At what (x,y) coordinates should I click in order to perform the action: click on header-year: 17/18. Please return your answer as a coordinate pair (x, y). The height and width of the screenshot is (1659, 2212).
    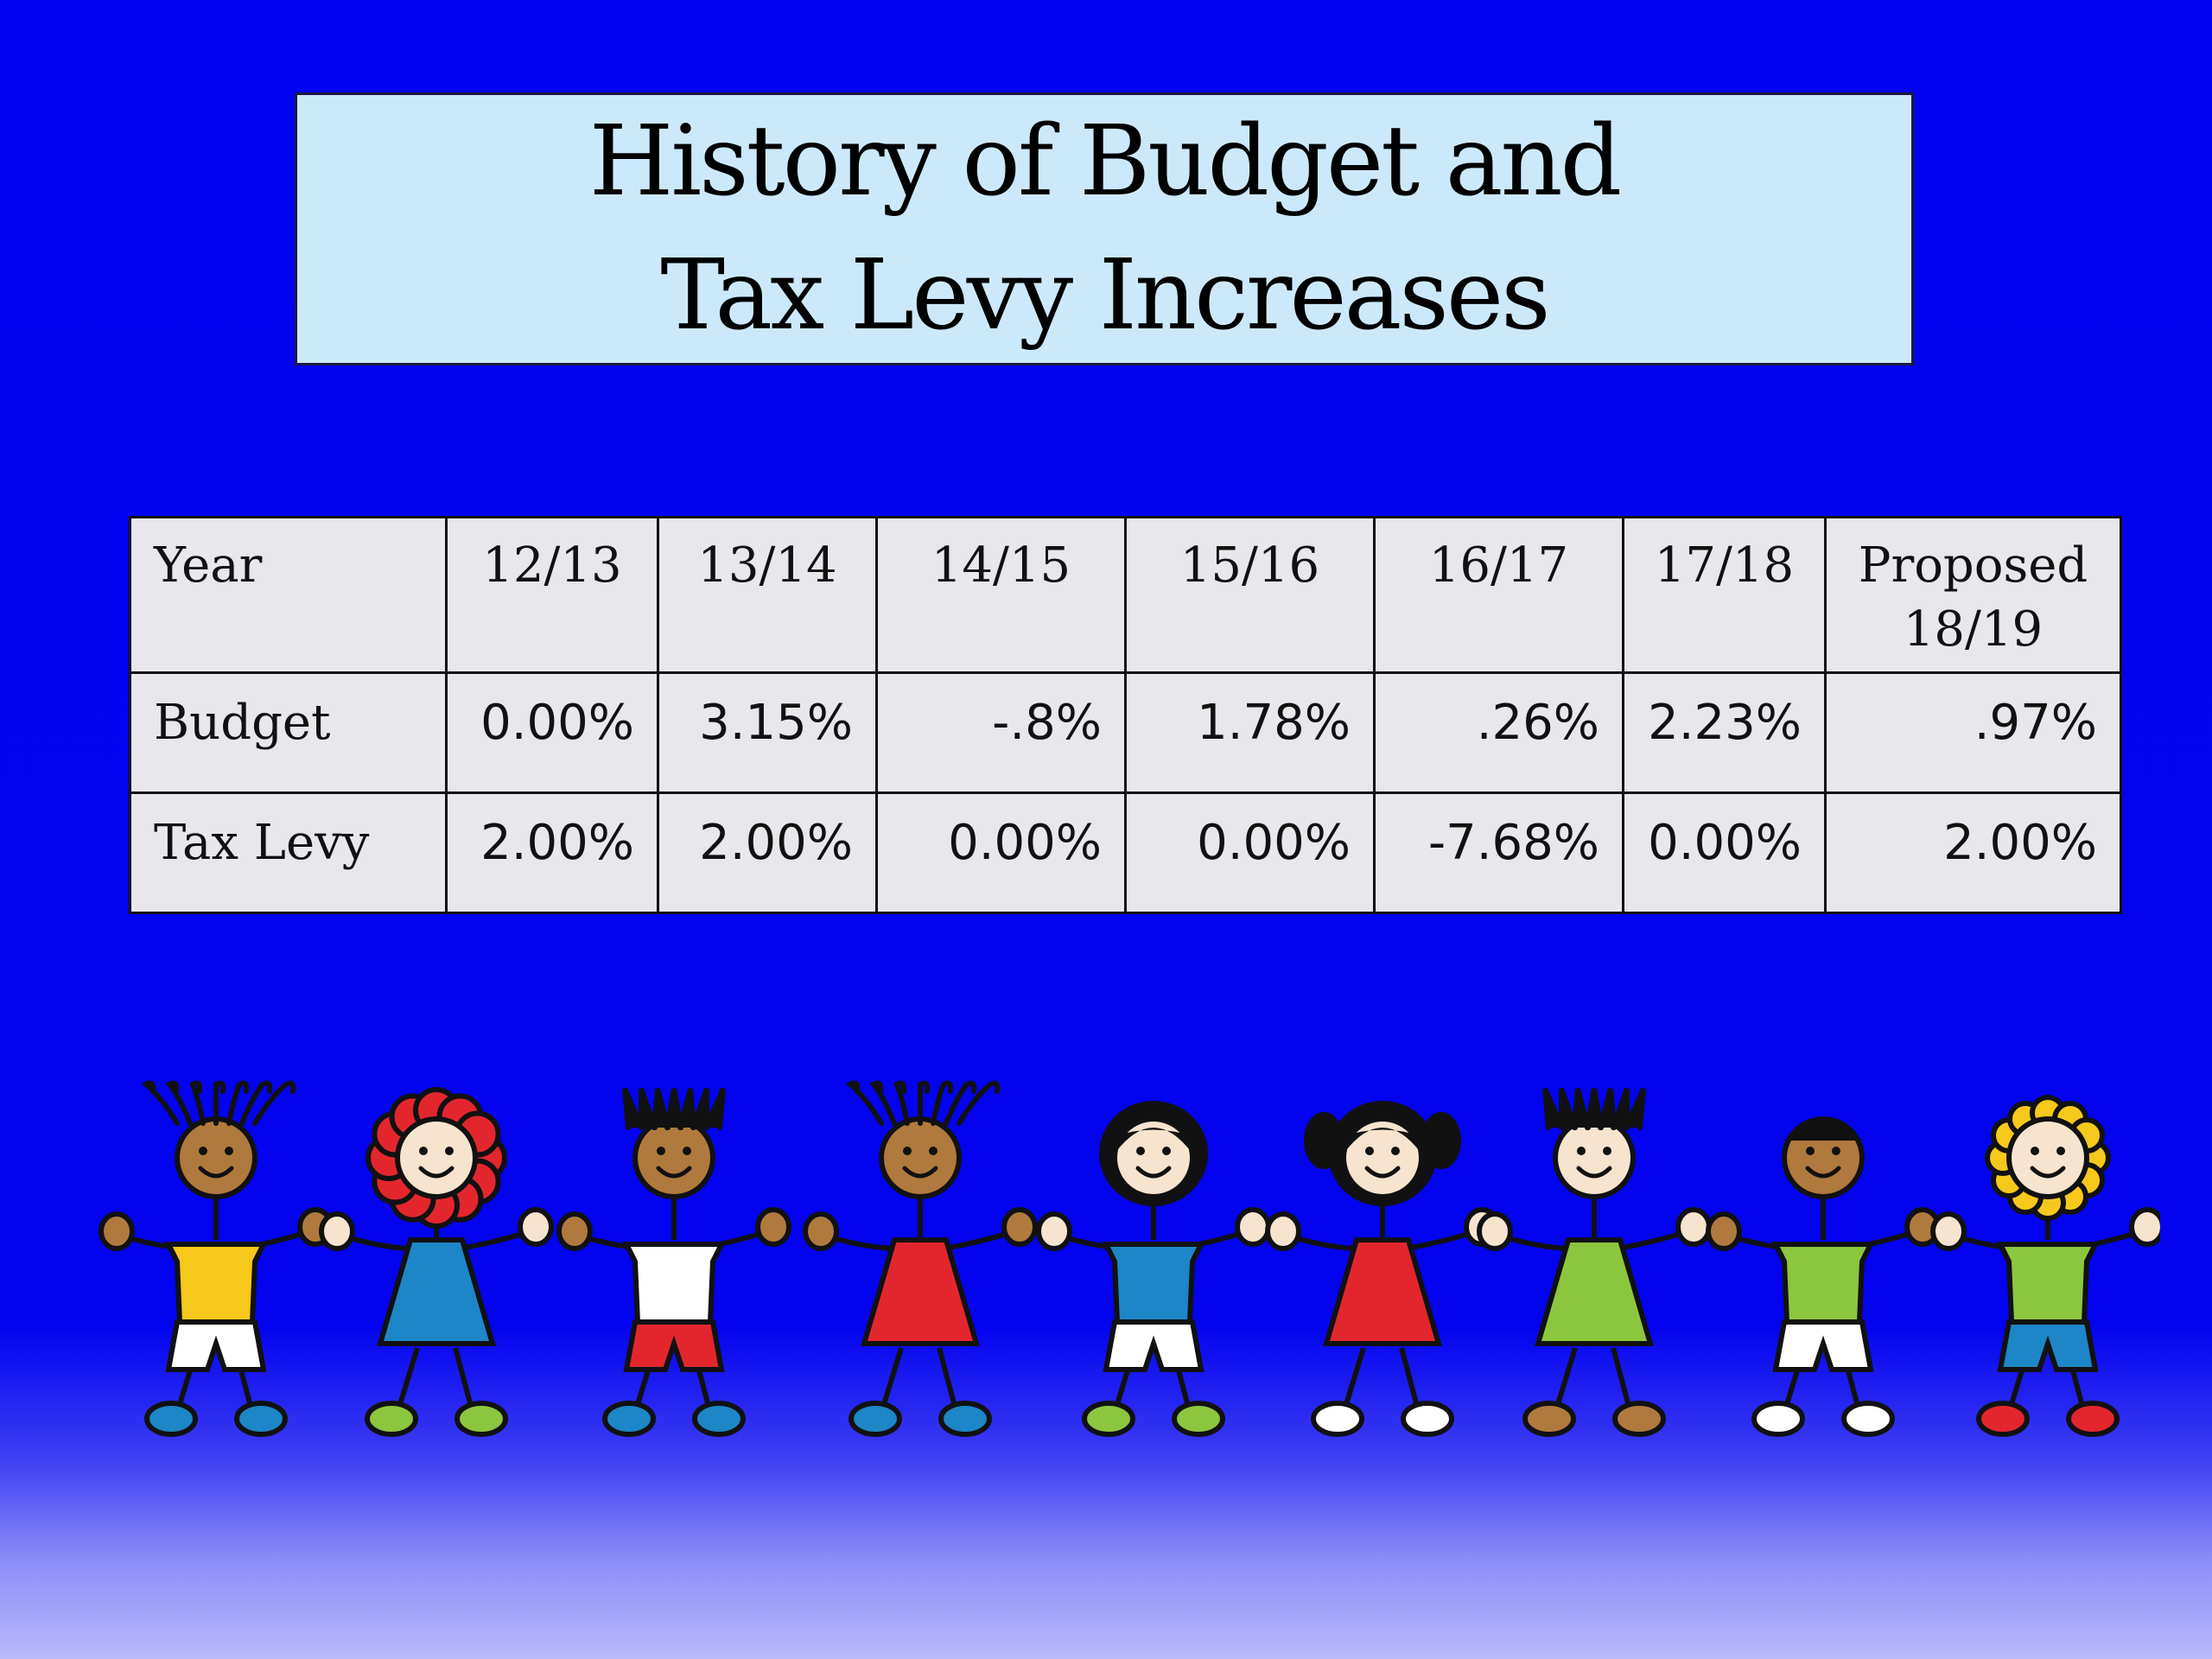
    Looking at the image, I should click on (1724, 595).